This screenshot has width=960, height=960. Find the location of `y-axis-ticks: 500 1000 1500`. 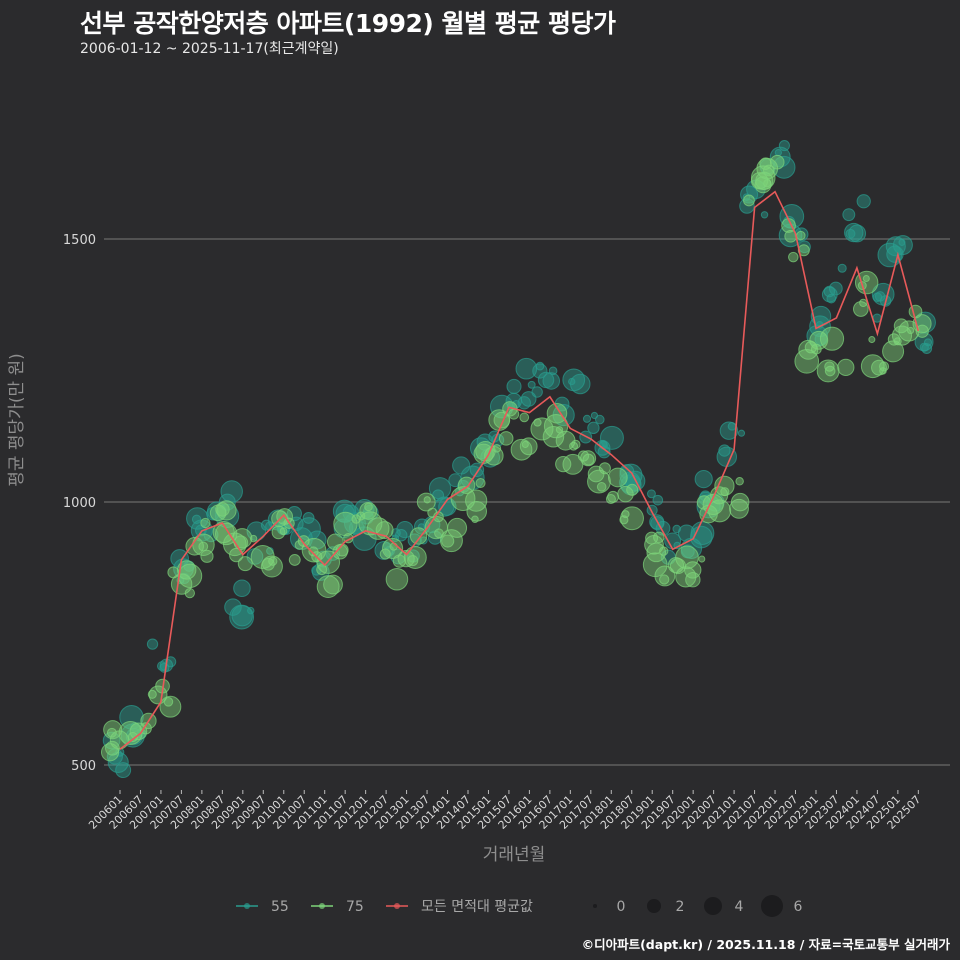

y-axis-ticks: 500 1000 1500 is located at coordinates (79, 503).